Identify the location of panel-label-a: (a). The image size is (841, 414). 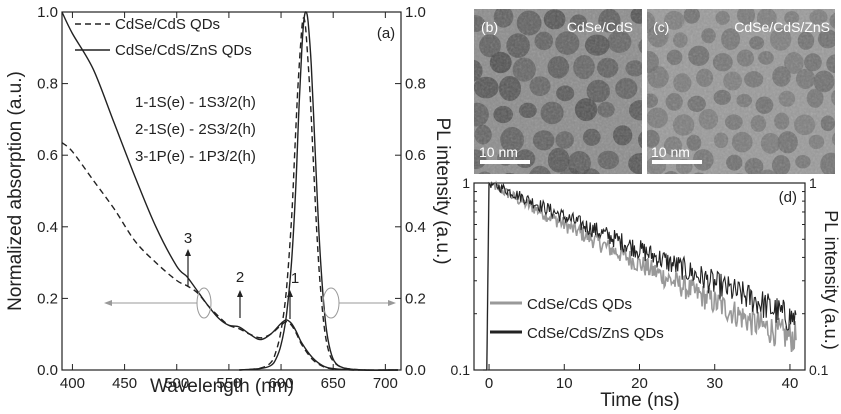
(386, 33).